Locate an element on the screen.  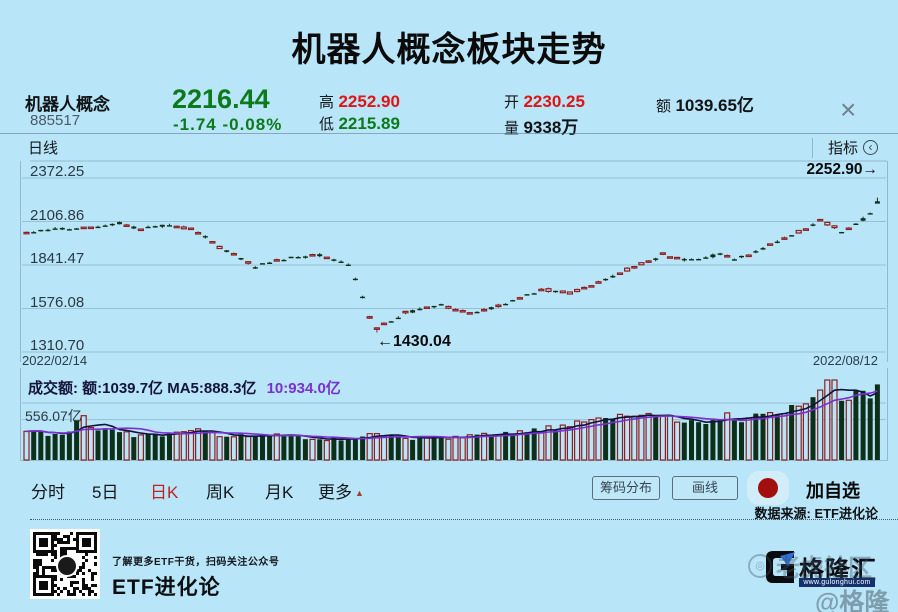
indicator-divider is located at coordinates (812, 148).